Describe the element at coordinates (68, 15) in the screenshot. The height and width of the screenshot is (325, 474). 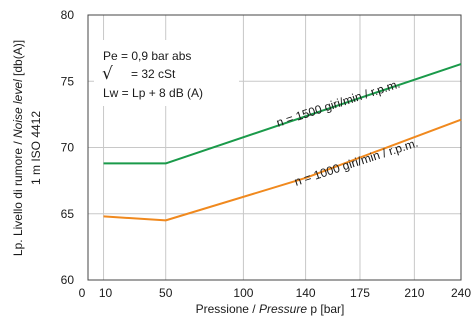
I see `y-tick-label: 80` at that location.